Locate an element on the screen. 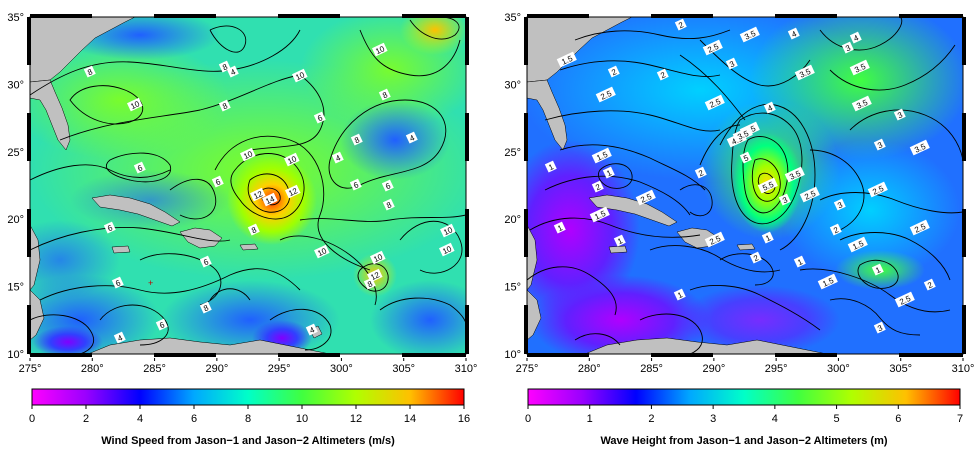 This screenshot has width=980, height=459. wave-land-cuba is located at coordinates (633, 210).